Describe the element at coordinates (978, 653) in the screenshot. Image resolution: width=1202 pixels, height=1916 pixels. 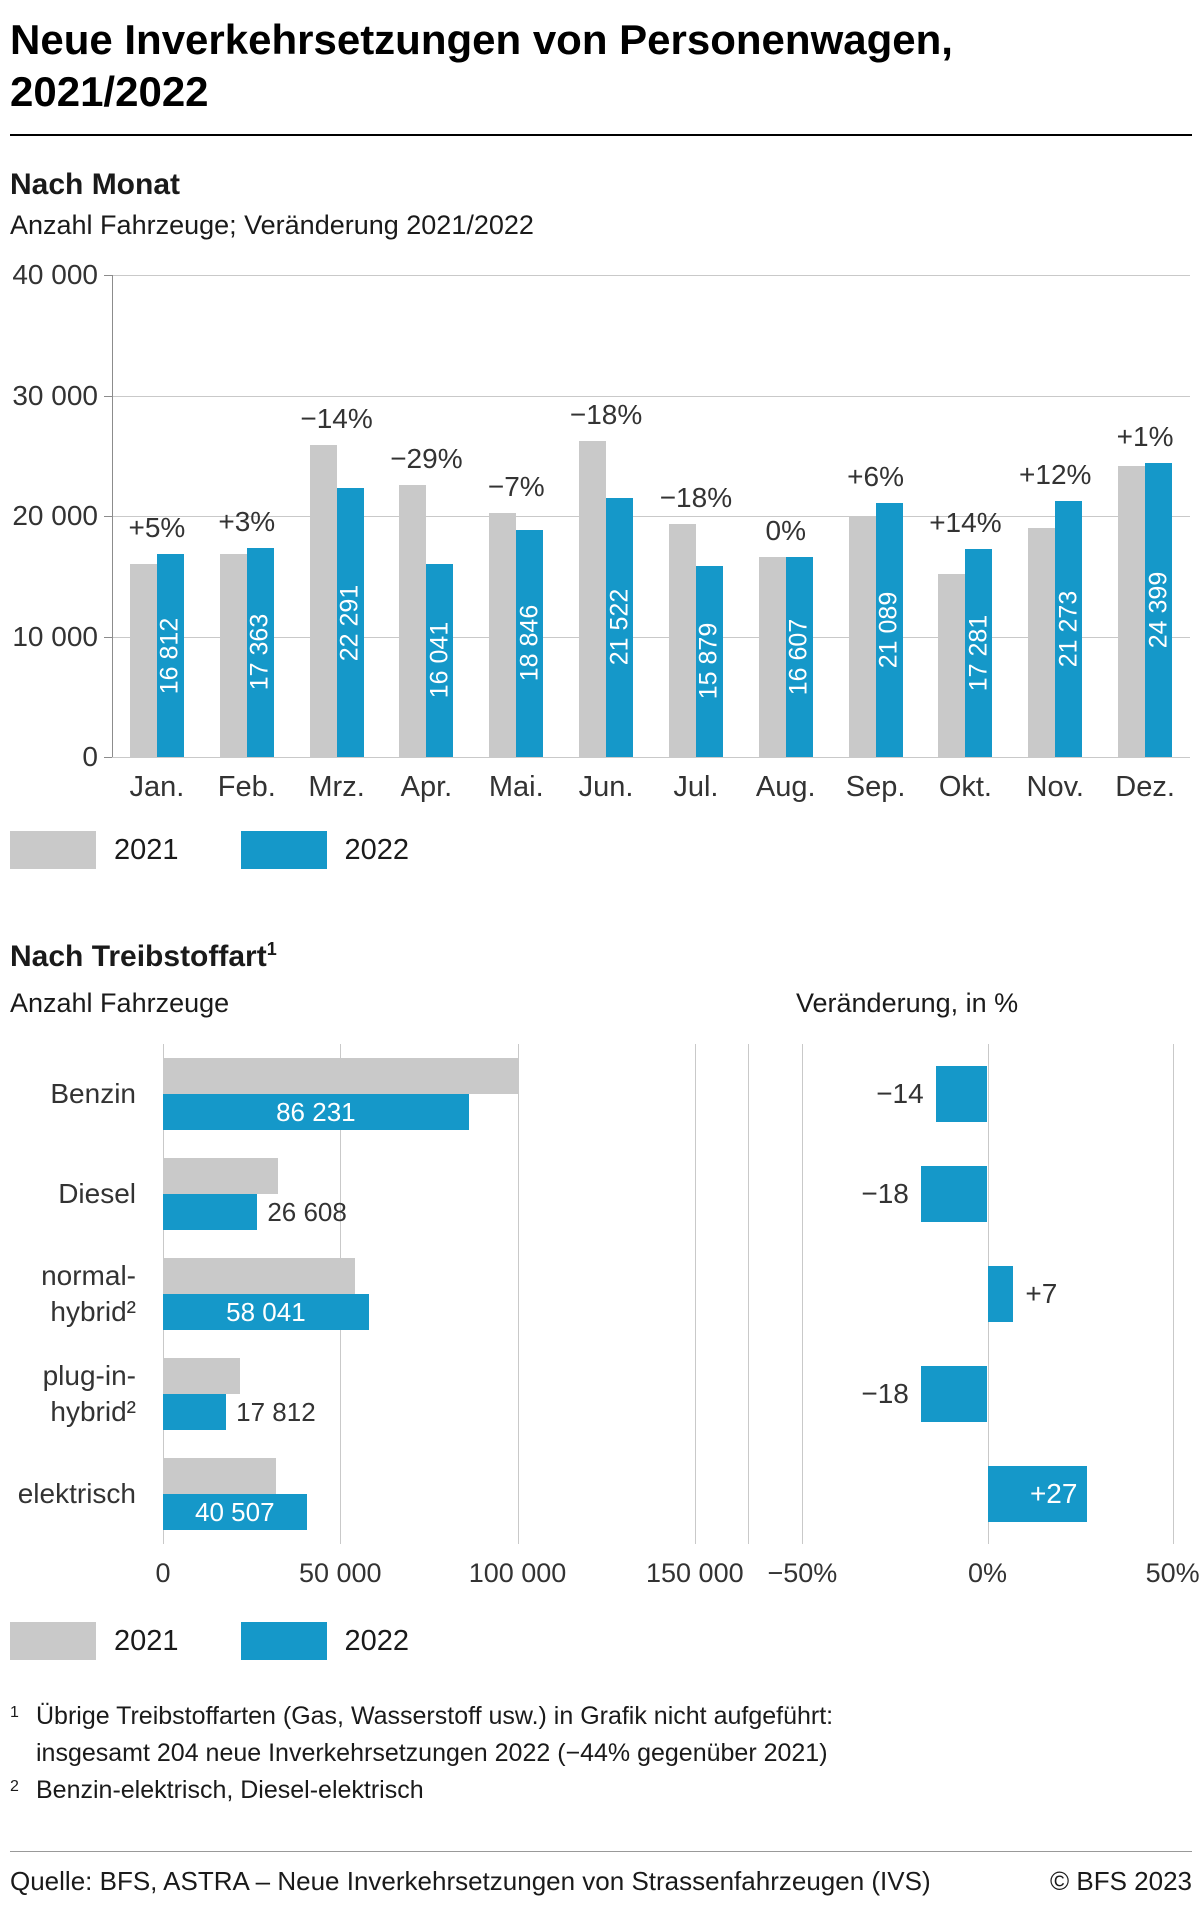
I see `bar-value-label: 17 281` at that location.